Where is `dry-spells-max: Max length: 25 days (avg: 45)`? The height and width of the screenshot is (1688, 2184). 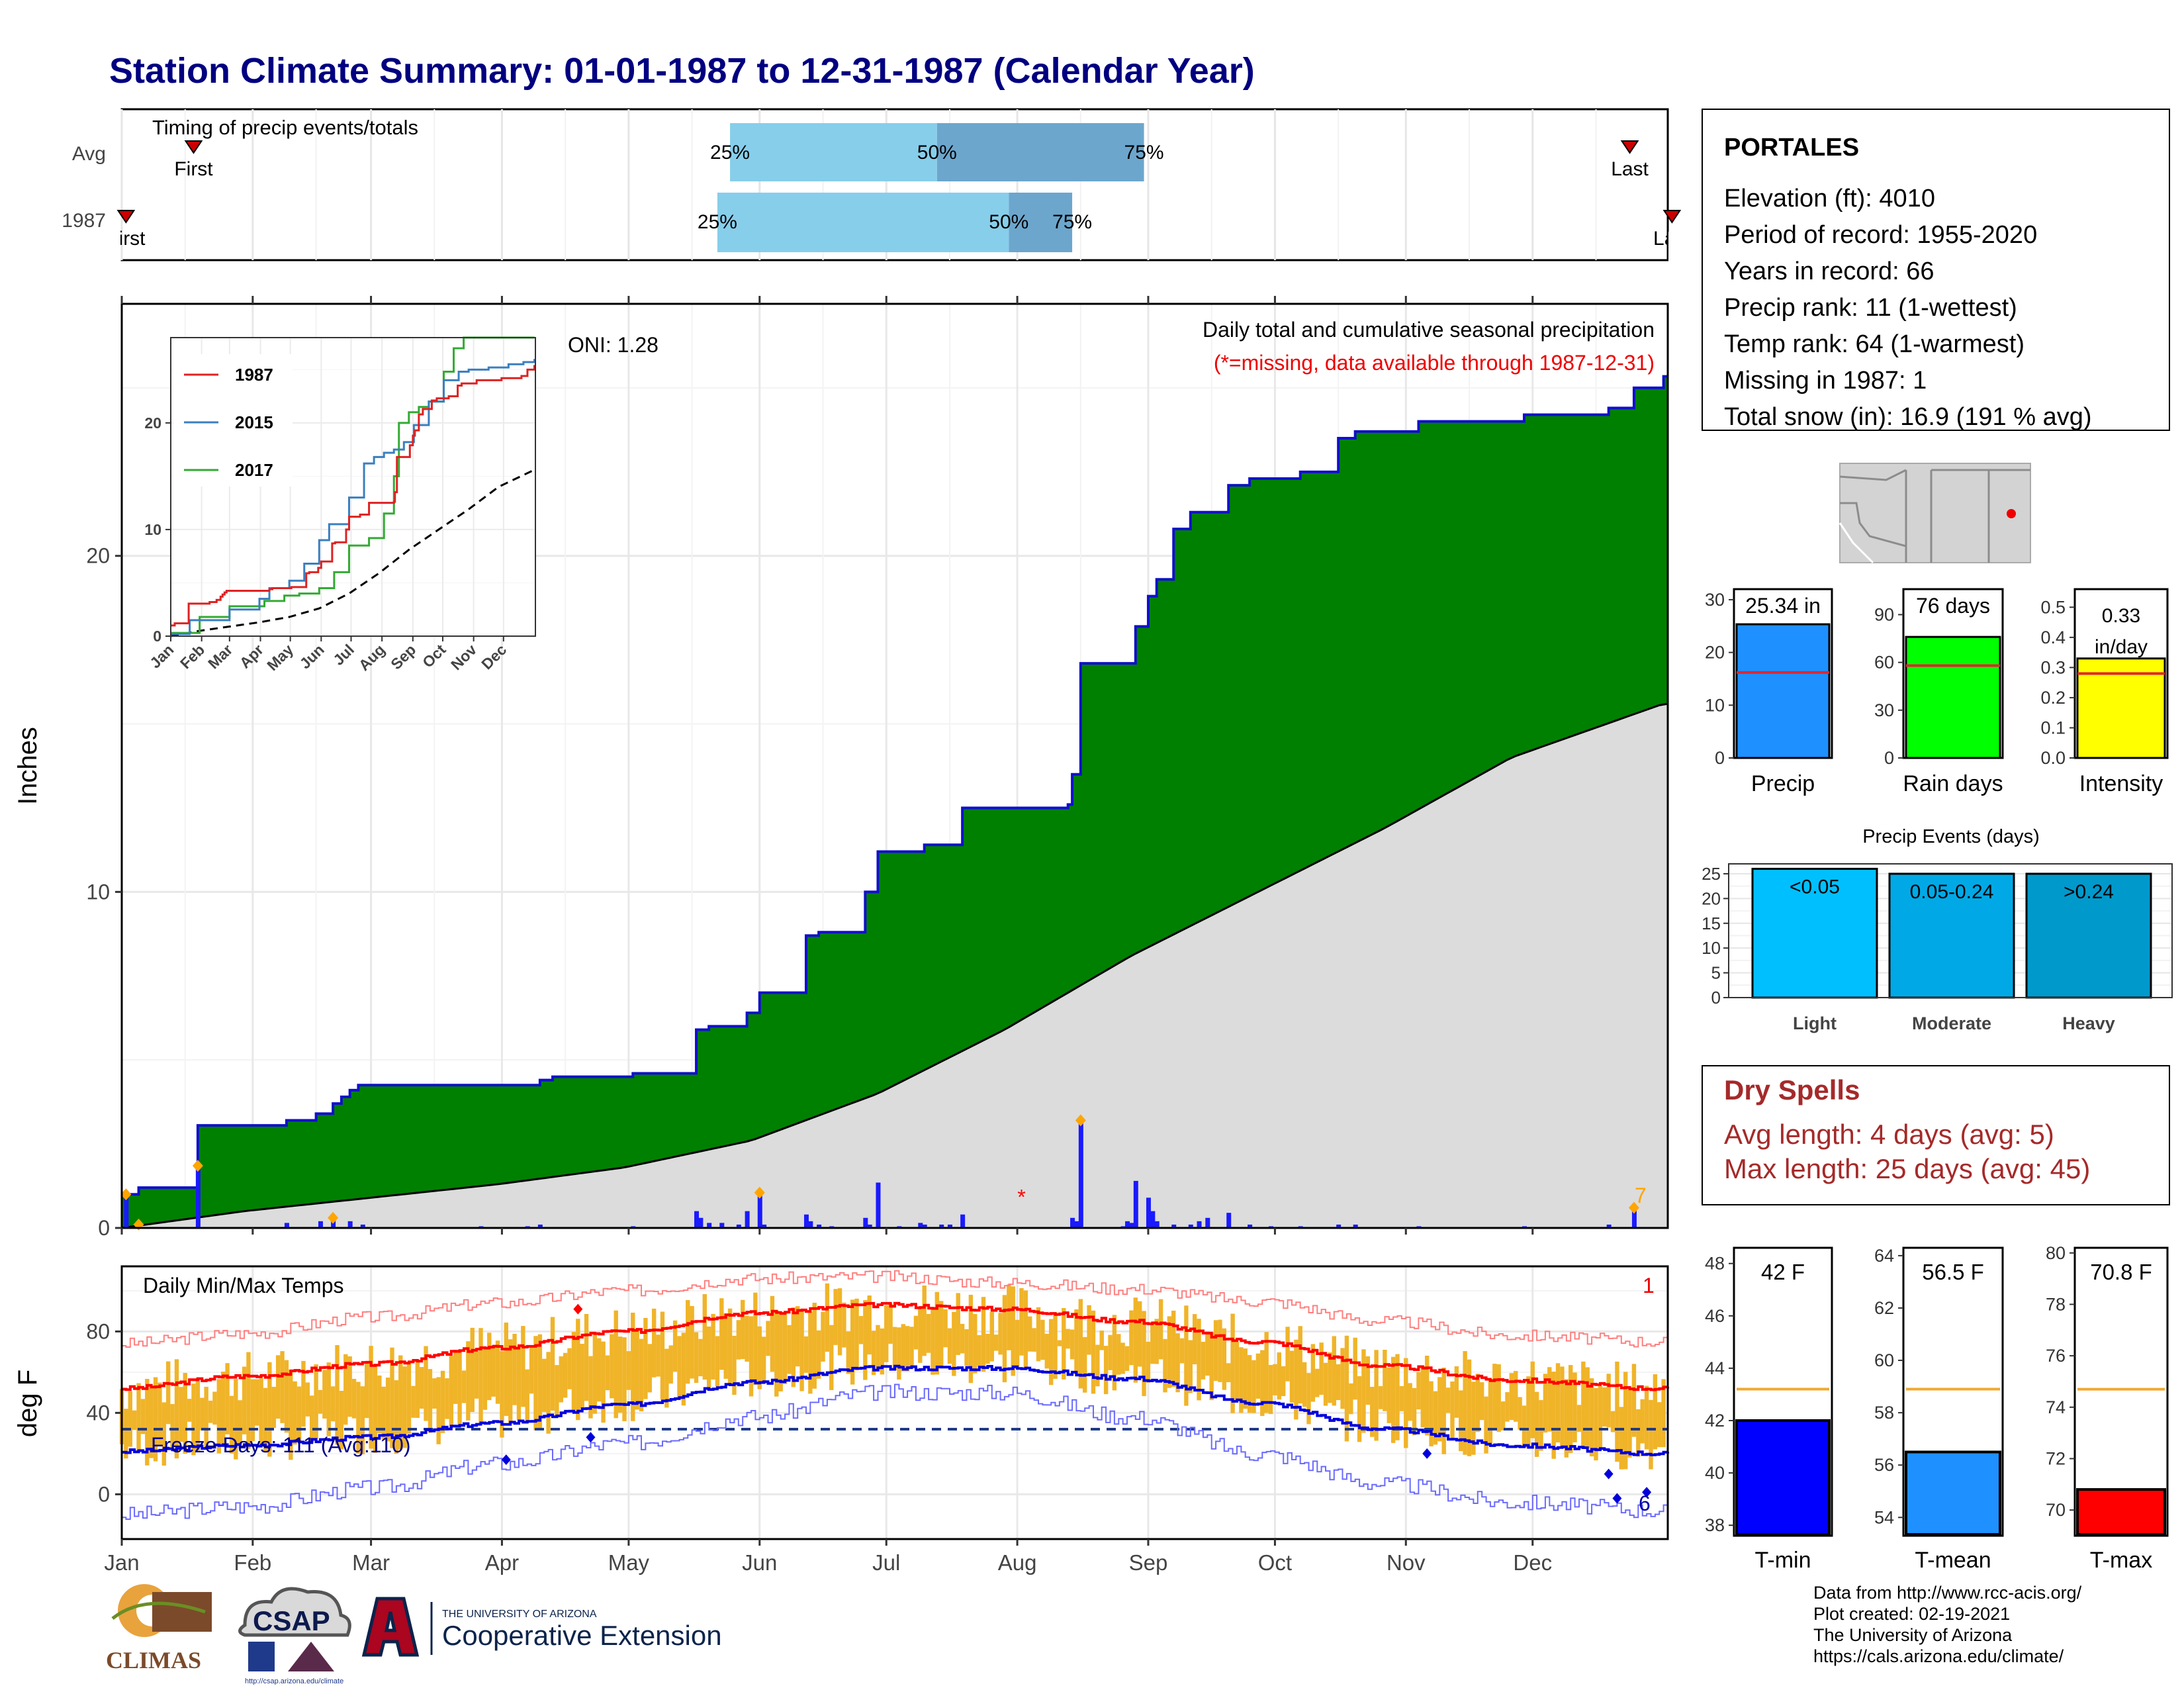 dry-spells-max: Max length: 25 days (avg: 45) is located at coordinates (1907, 1168).